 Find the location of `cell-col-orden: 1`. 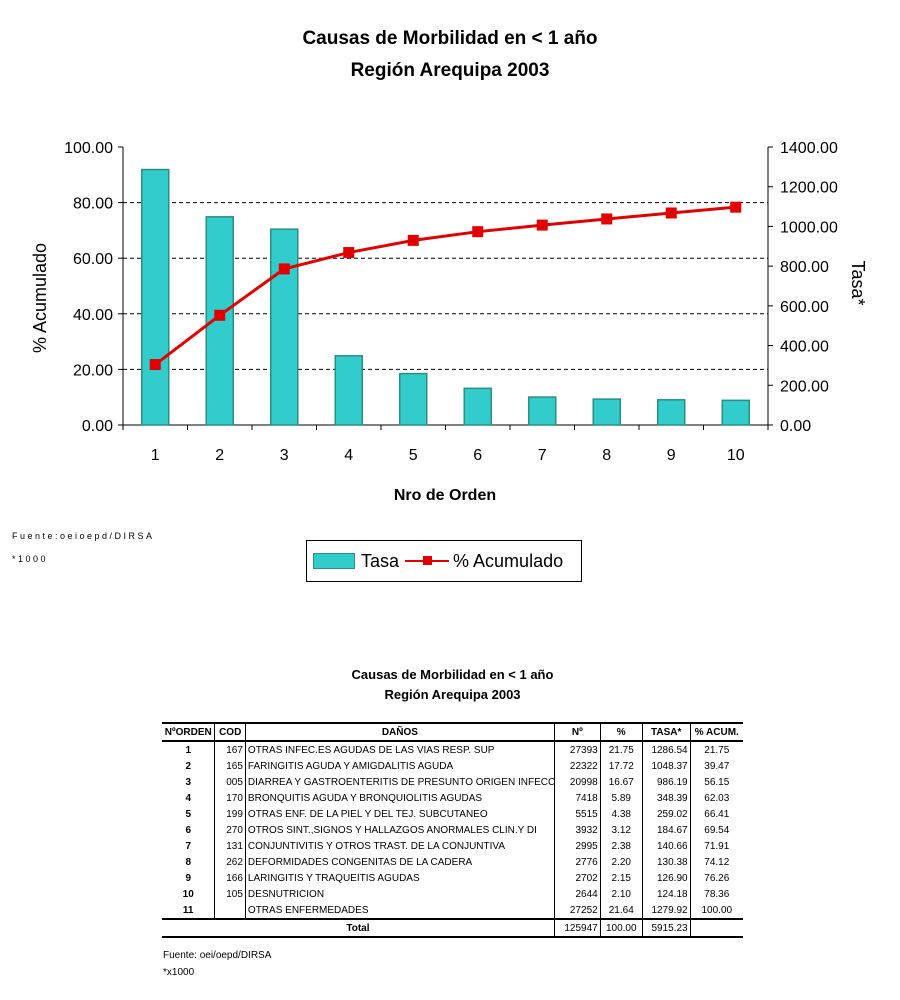

cell-col-orden: 1 is located at coordinates (188, 750).